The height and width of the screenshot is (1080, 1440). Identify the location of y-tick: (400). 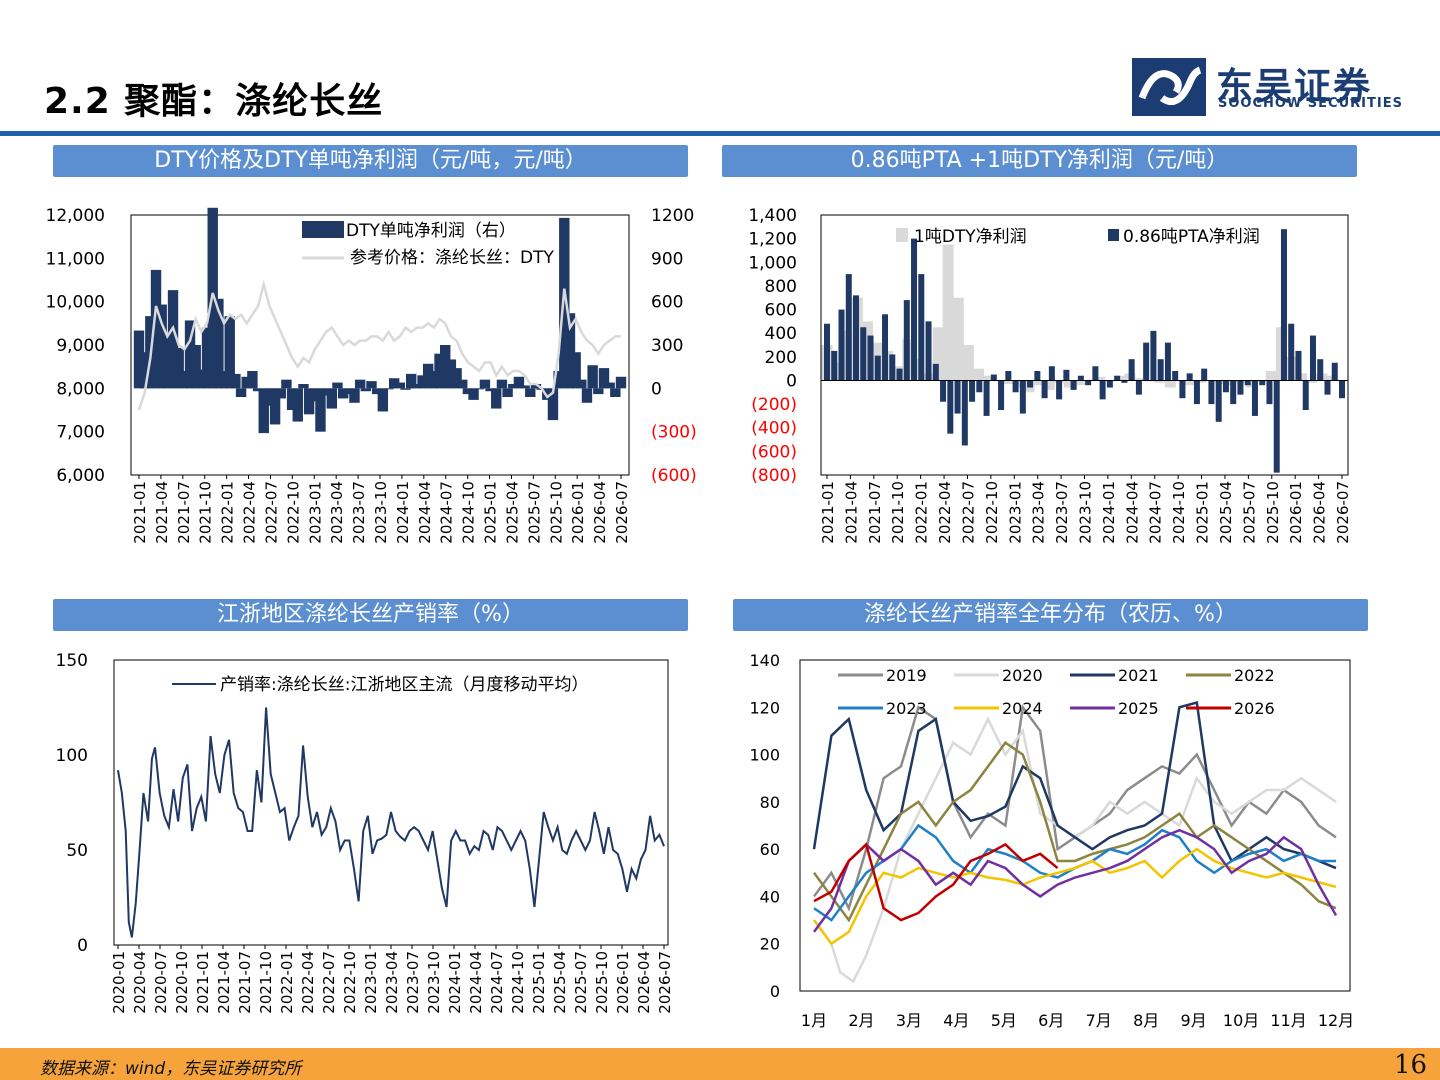
(774, 429).